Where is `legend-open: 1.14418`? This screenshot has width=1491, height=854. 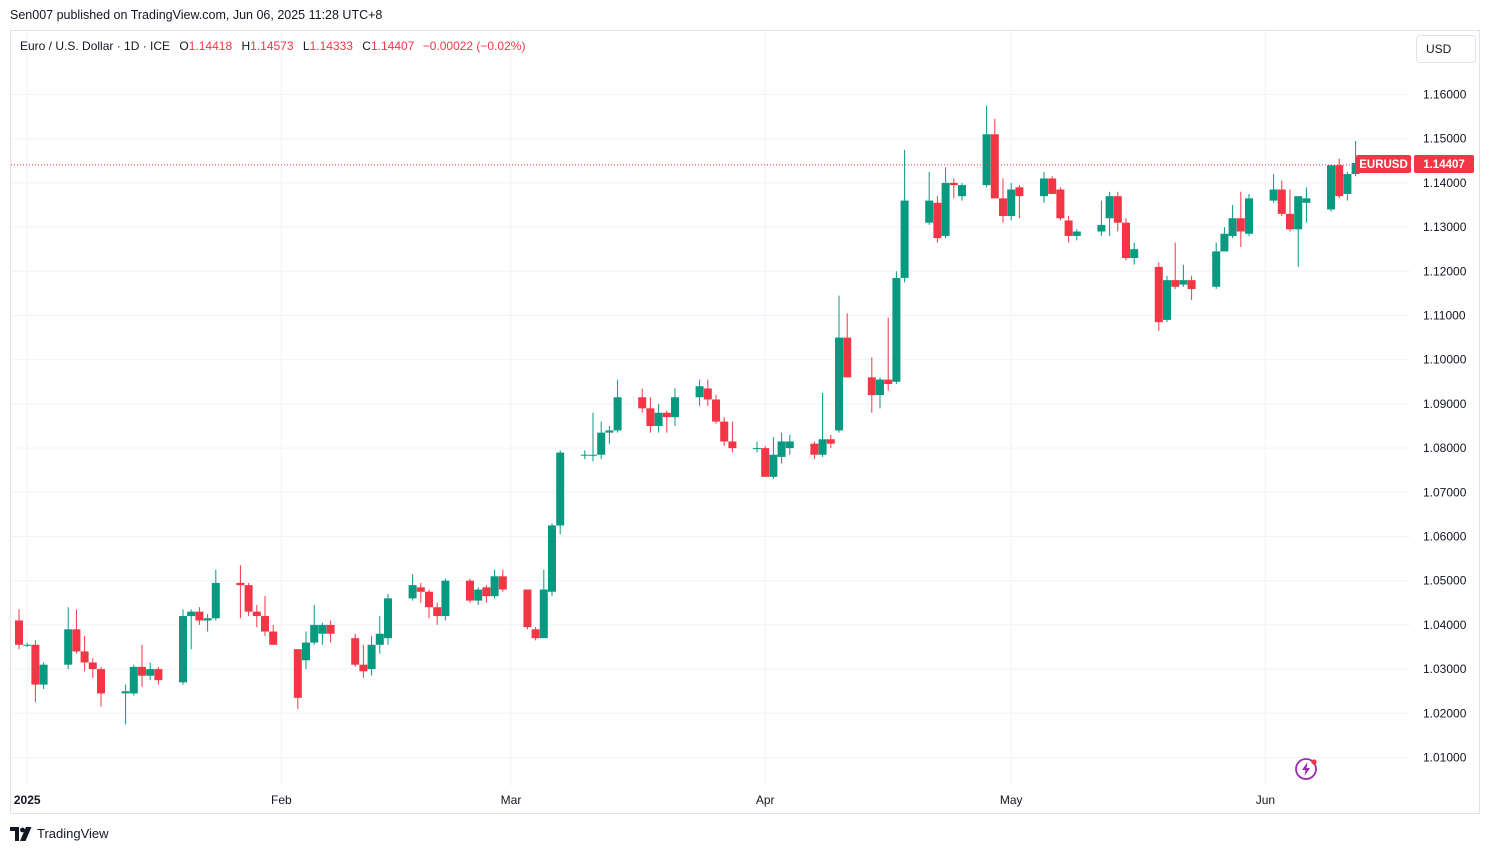
legend-open: 1.14418 is located at coordinates (210, 46).